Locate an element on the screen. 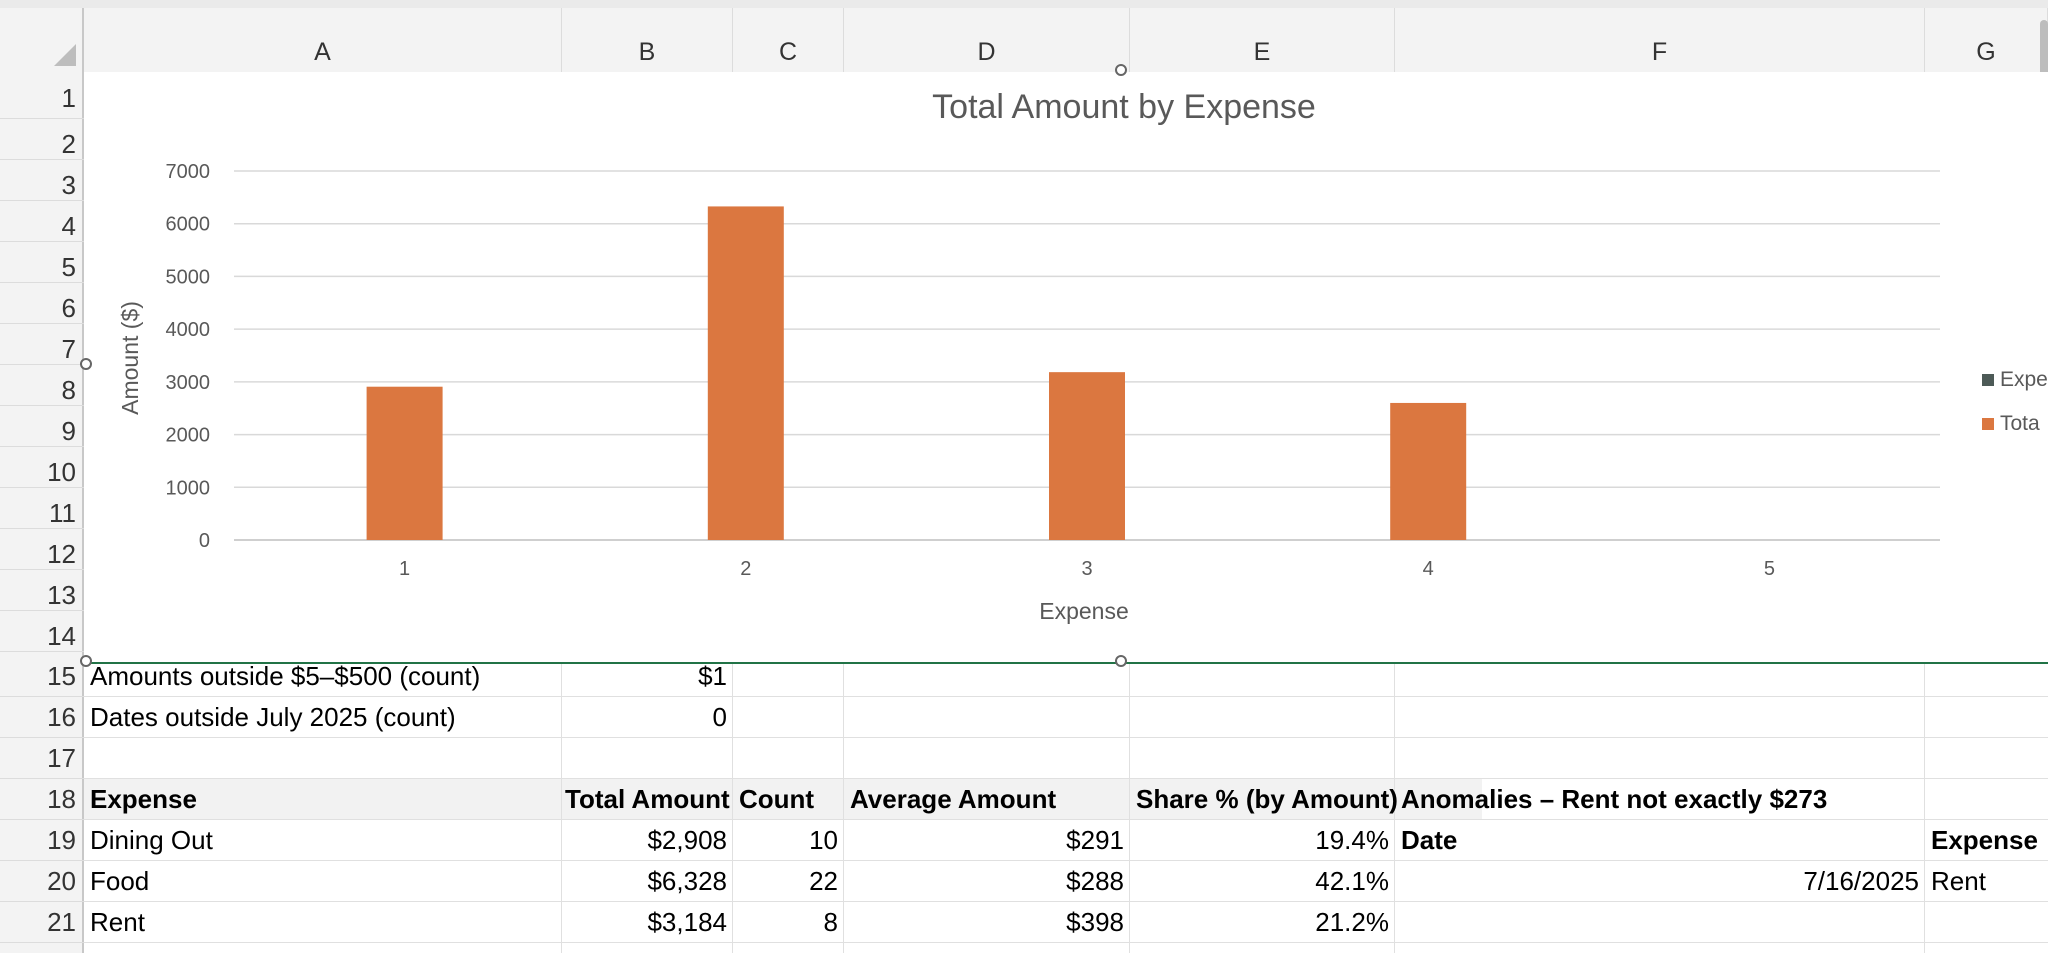  row-header-14: 14 is located at coordinates (42, 631).